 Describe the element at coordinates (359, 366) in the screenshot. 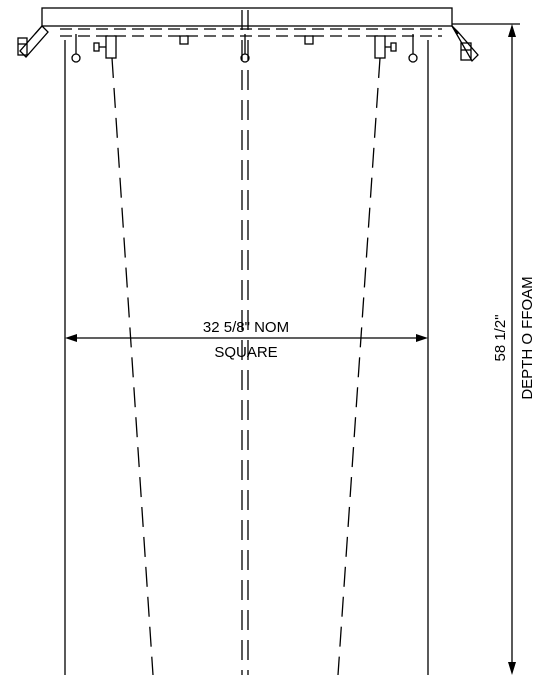

I see `taper-line-right` at that location.